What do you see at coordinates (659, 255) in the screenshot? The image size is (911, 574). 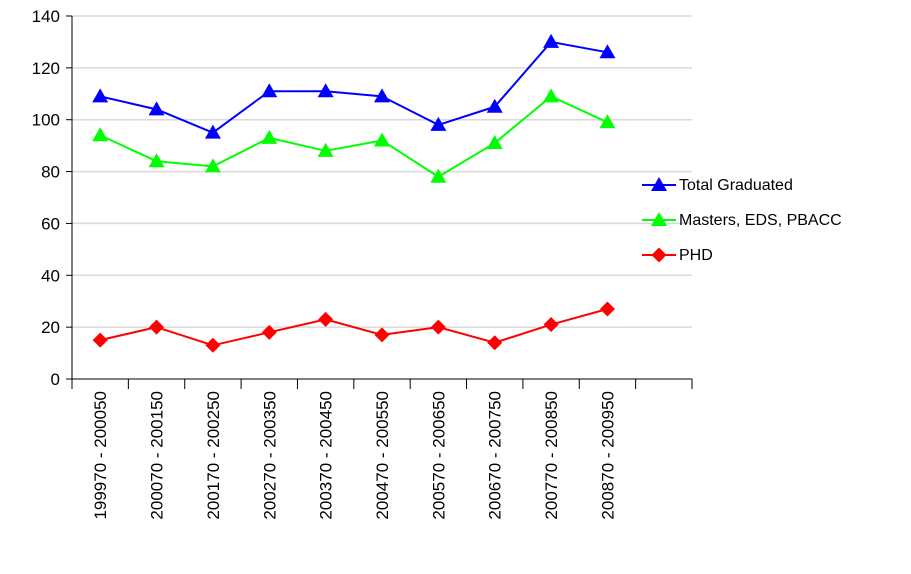 I see `legend-marker-phd` at bounding box center [659, 255].